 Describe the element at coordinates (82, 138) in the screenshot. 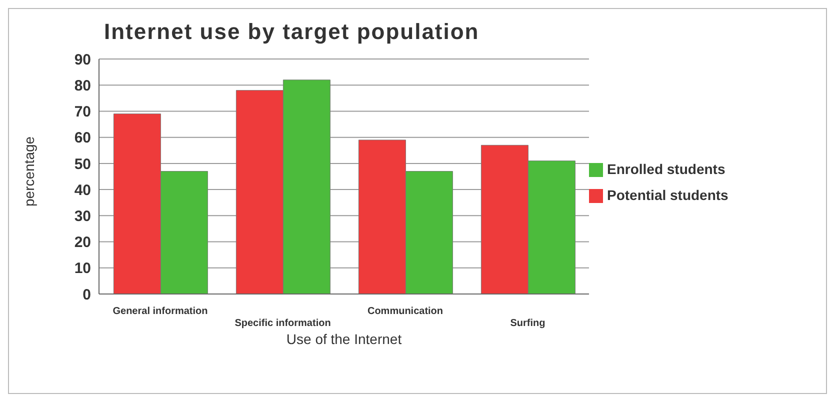

I see `y-tick-label: 60` at that location.